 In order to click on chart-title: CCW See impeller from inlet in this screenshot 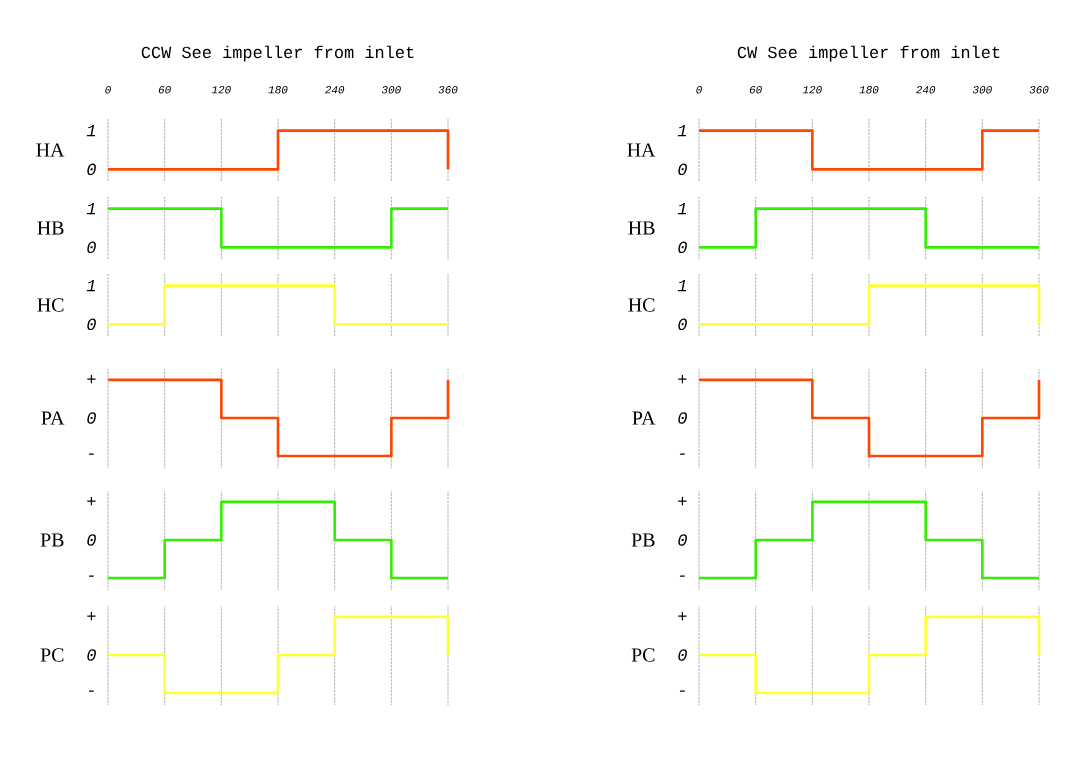, I will do `click(277, 53)`.